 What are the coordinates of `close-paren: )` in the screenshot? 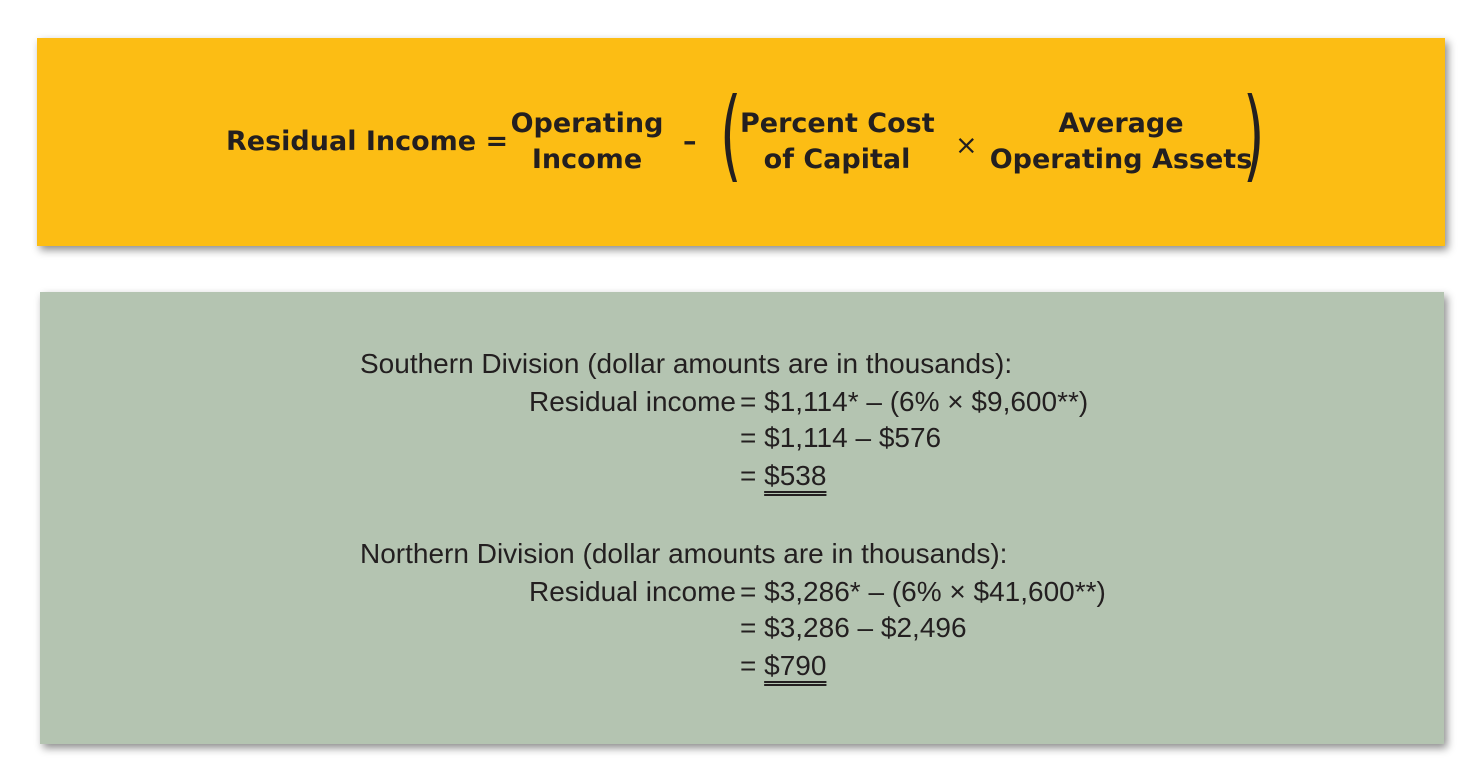 It's located at (1254, 134).